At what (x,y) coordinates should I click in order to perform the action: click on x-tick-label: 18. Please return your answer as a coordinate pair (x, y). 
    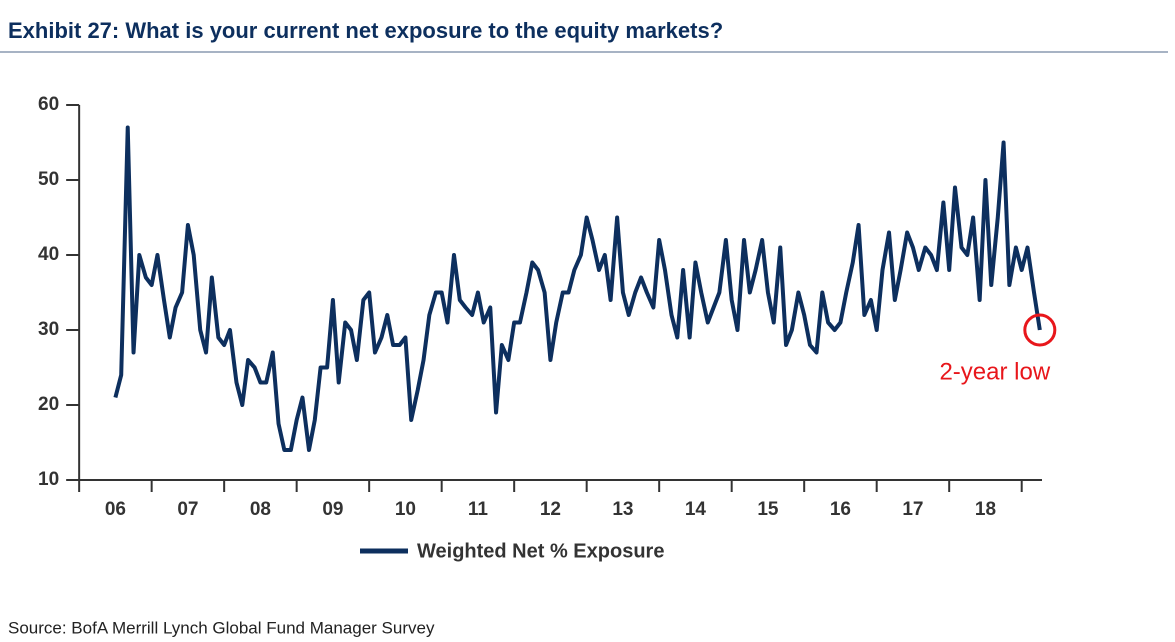
    Looking at the image, I should click on (985, 509).